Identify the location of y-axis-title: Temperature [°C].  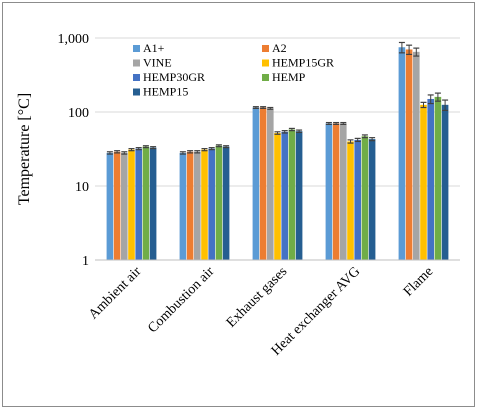
(24, 149).